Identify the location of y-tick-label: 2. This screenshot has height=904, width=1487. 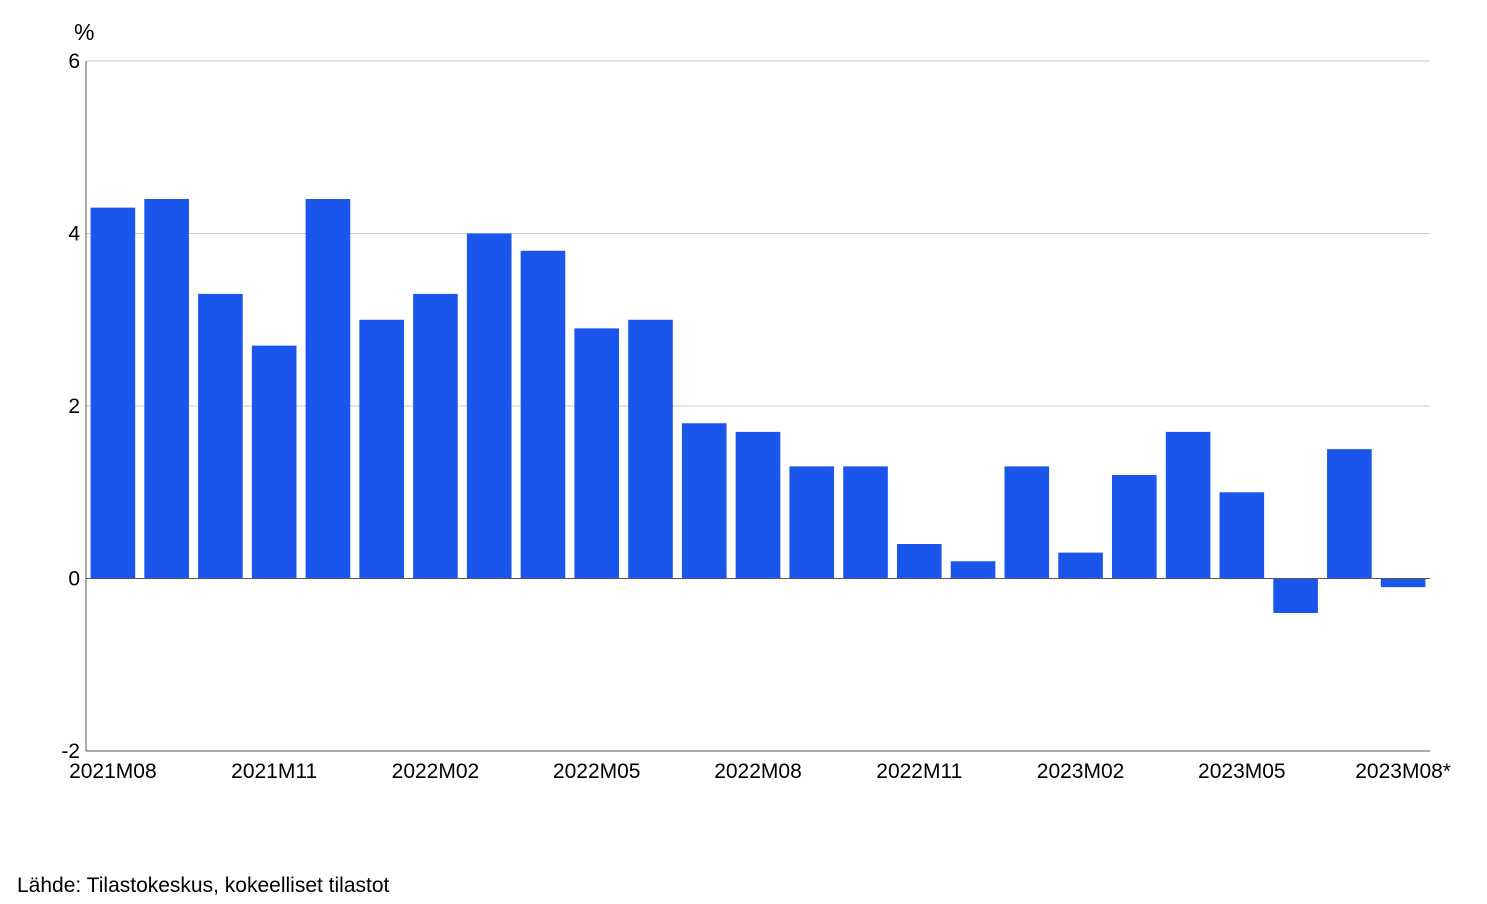
(74, 406).